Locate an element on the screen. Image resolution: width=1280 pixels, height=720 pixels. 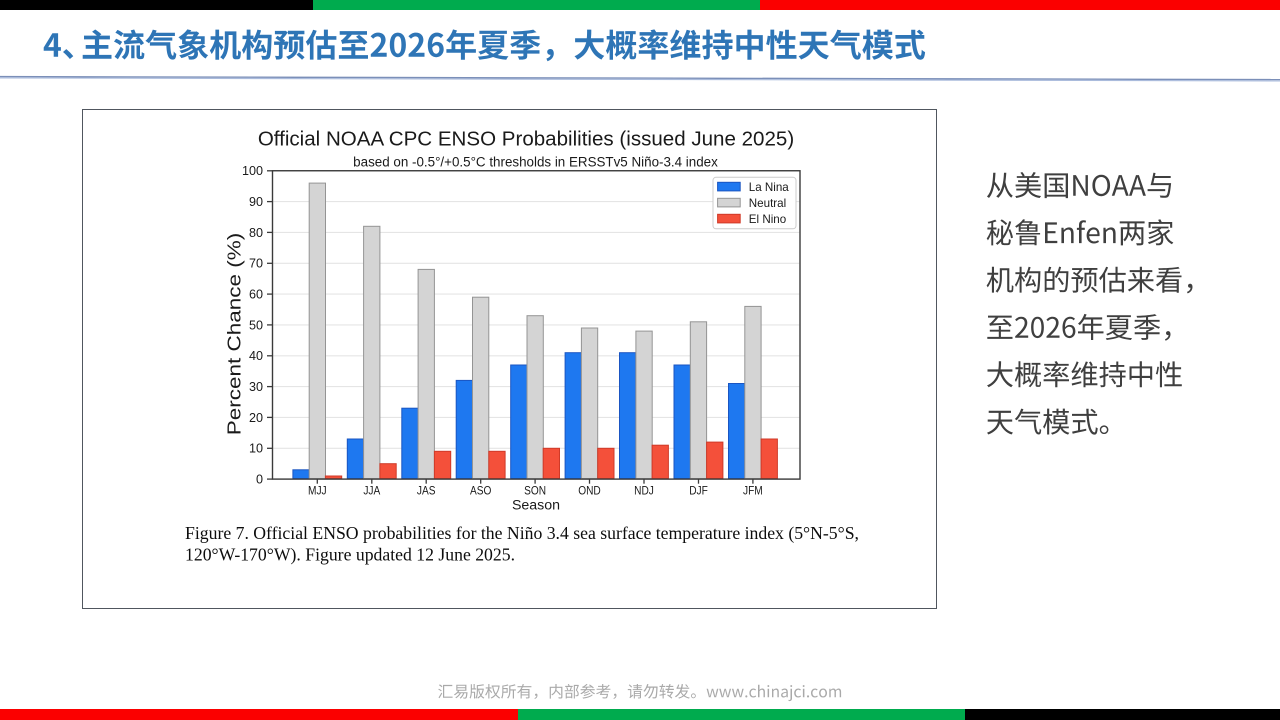
svg-text: 0 is located at coordinates (259, 480).